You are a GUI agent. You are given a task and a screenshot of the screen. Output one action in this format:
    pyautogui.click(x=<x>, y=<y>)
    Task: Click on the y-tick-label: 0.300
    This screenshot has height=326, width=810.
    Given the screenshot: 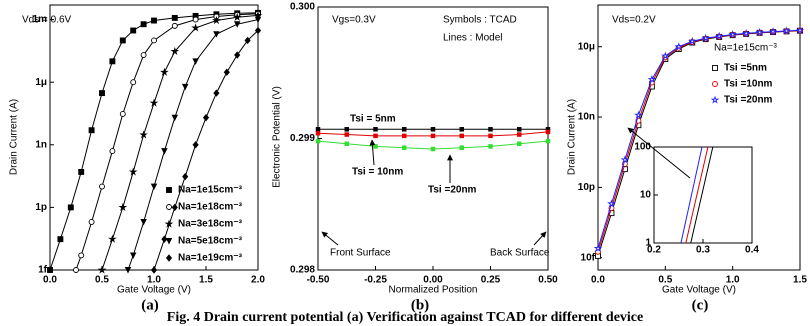 What is the action you would take?
    pyautogui.click(x=302, y=7)
    